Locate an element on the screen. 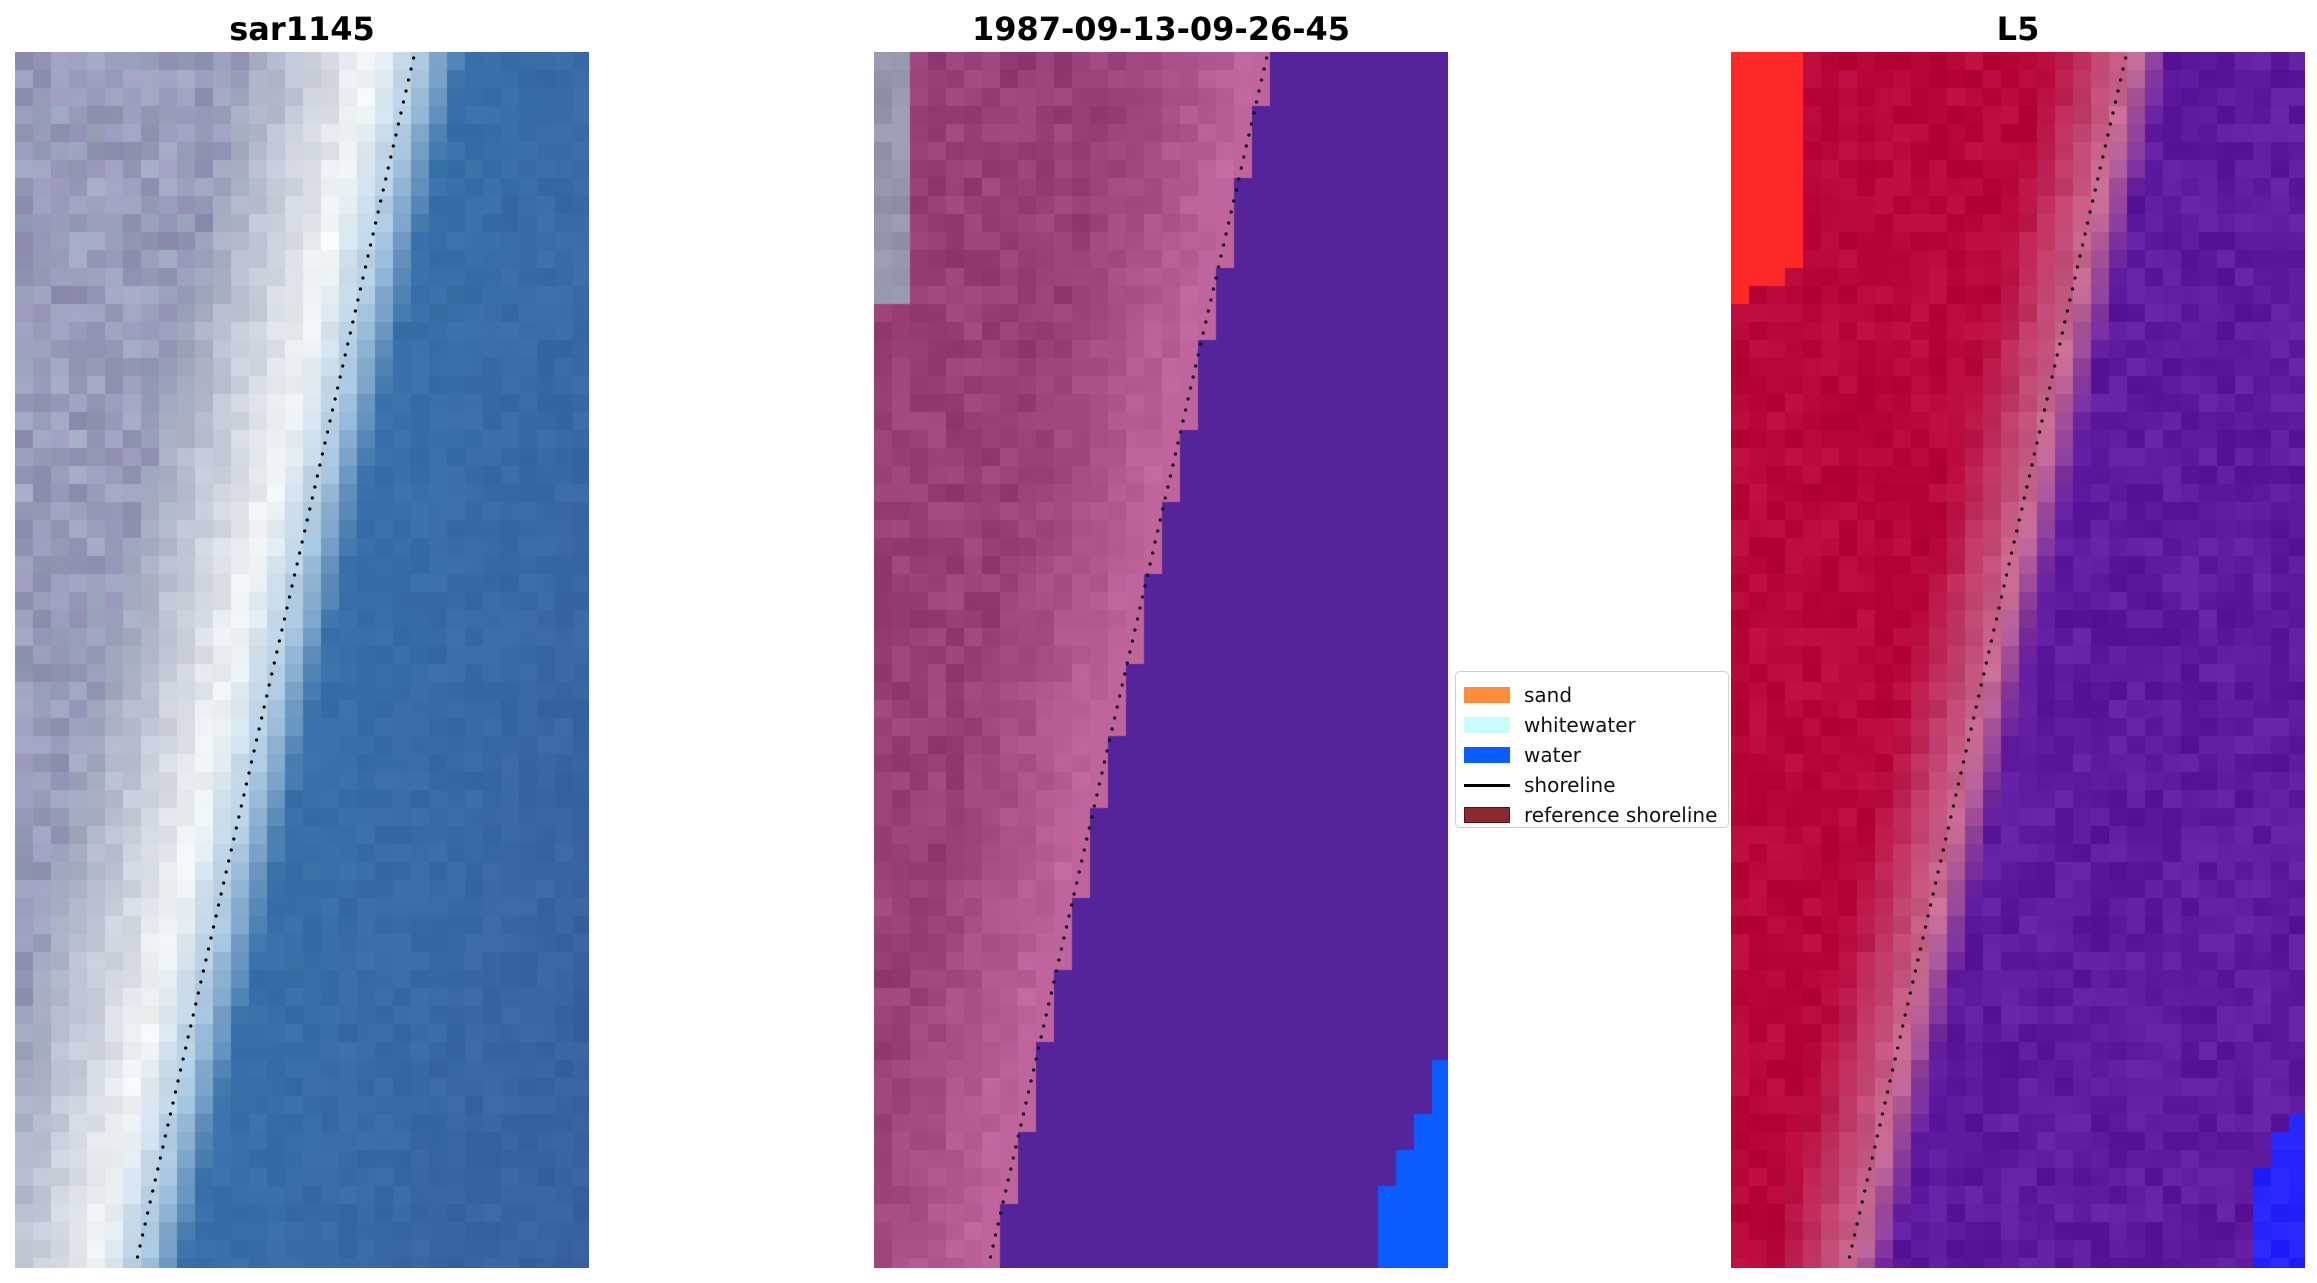  shoreline-line-icon is located at coordinates (1487, 785).